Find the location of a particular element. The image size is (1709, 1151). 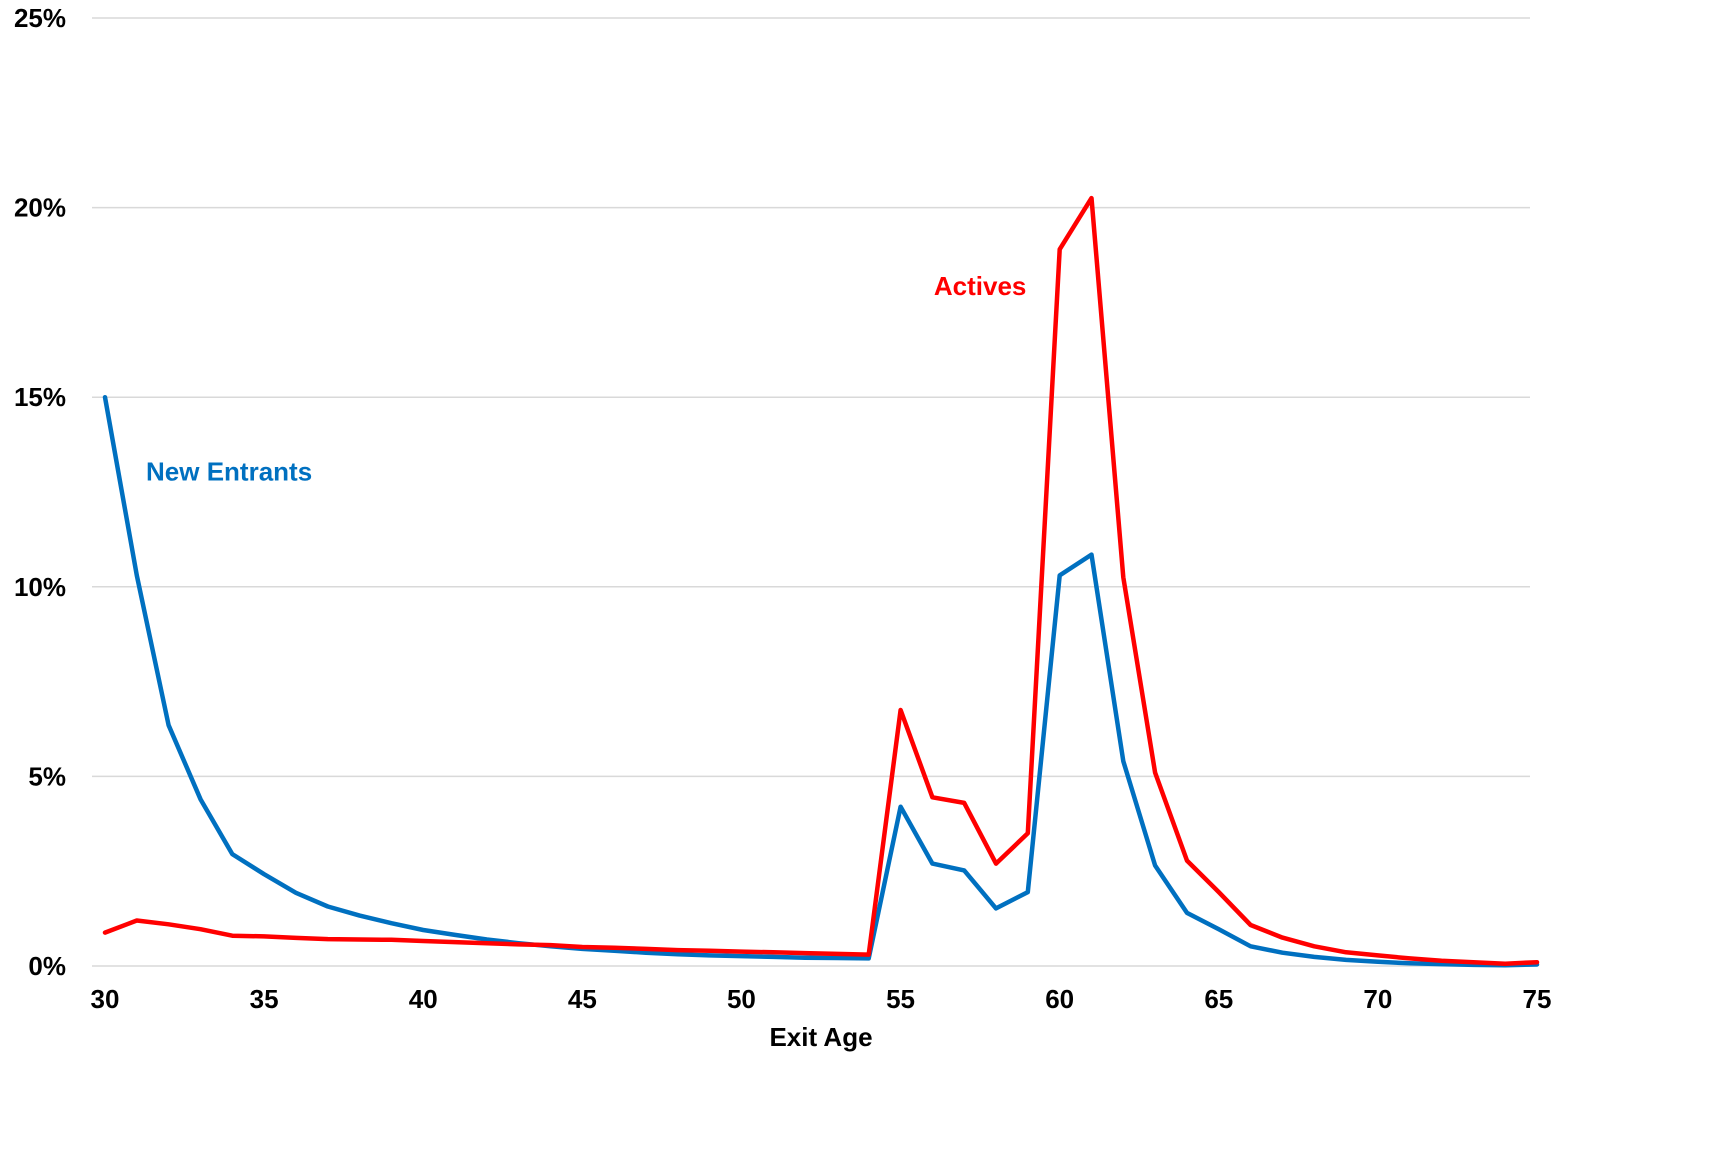

x-tick-label-45: 45 is located at coordinates (582, 999).